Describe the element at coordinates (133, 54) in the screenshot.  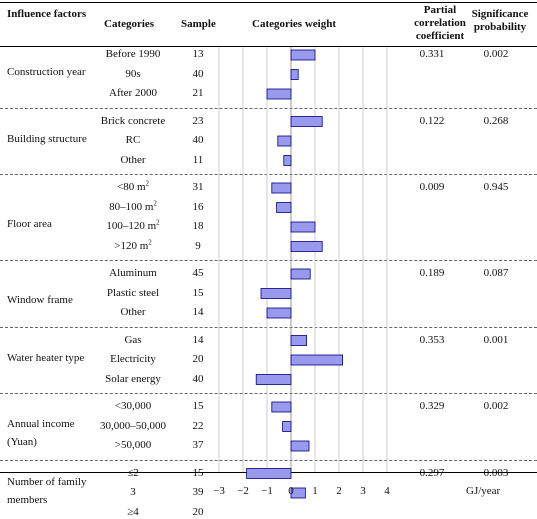
I see `category-label: Before 1990` at that location.